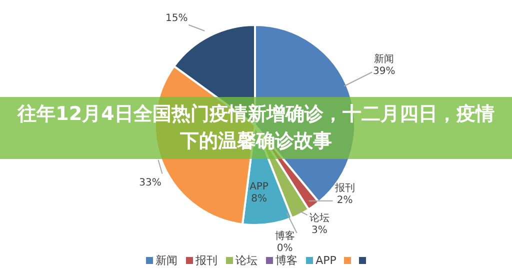  I want to click on data-label: 33%, so click(150, 183).